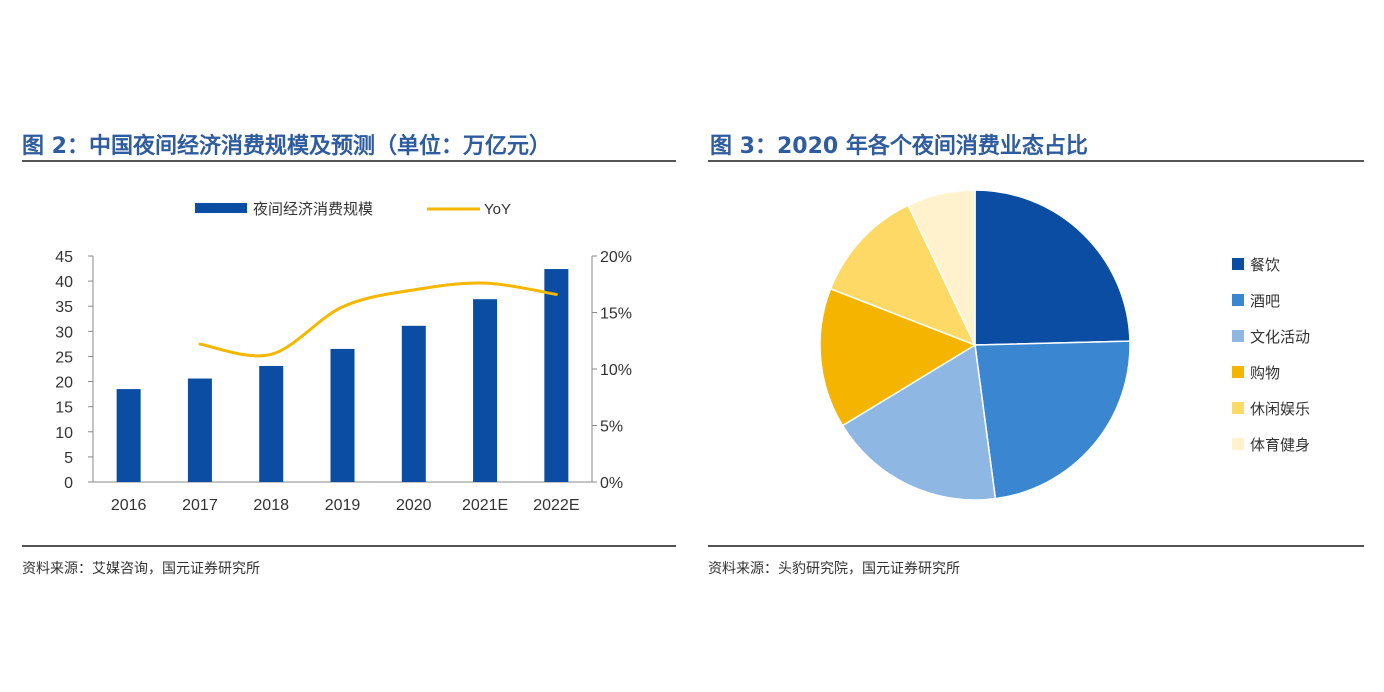 This screenshot has width=1384, height=692. What do you see at coordinates (64, 257) in the screenshot?
I see `y-tick-label: 45` at bounding box center [64, 257].